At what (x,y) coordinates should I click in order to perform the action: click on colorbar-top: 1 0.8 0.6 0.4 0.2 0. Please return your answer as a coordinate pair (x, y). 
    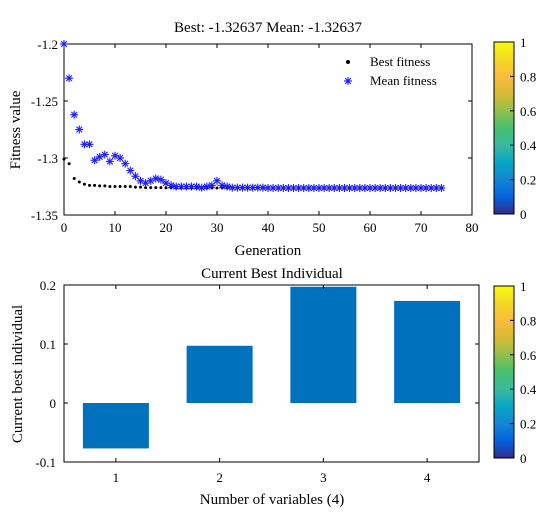
    Looking at the image, I should click on (515, 128).